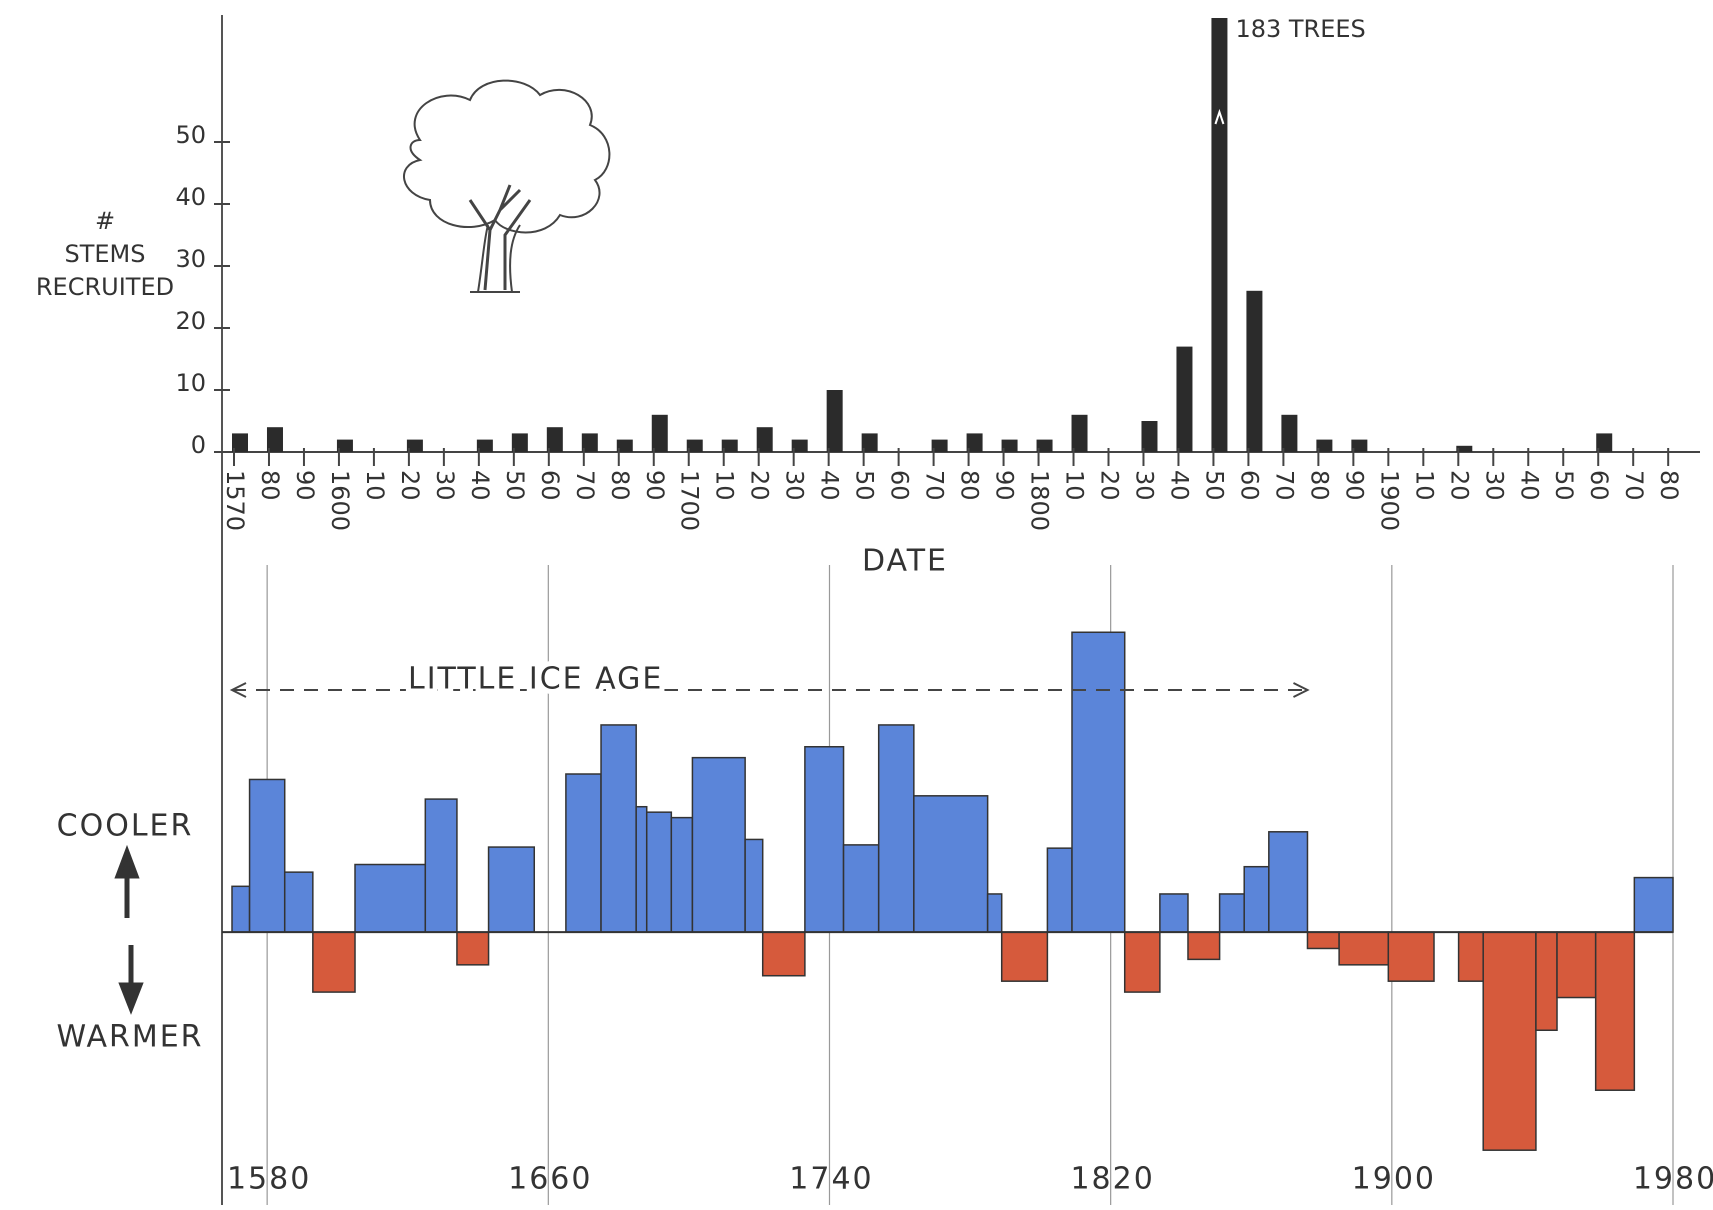 Image resolution: width=1713 pixels, height=1210 pixels. I want to click on arrow-head-left, so click(238, 690).